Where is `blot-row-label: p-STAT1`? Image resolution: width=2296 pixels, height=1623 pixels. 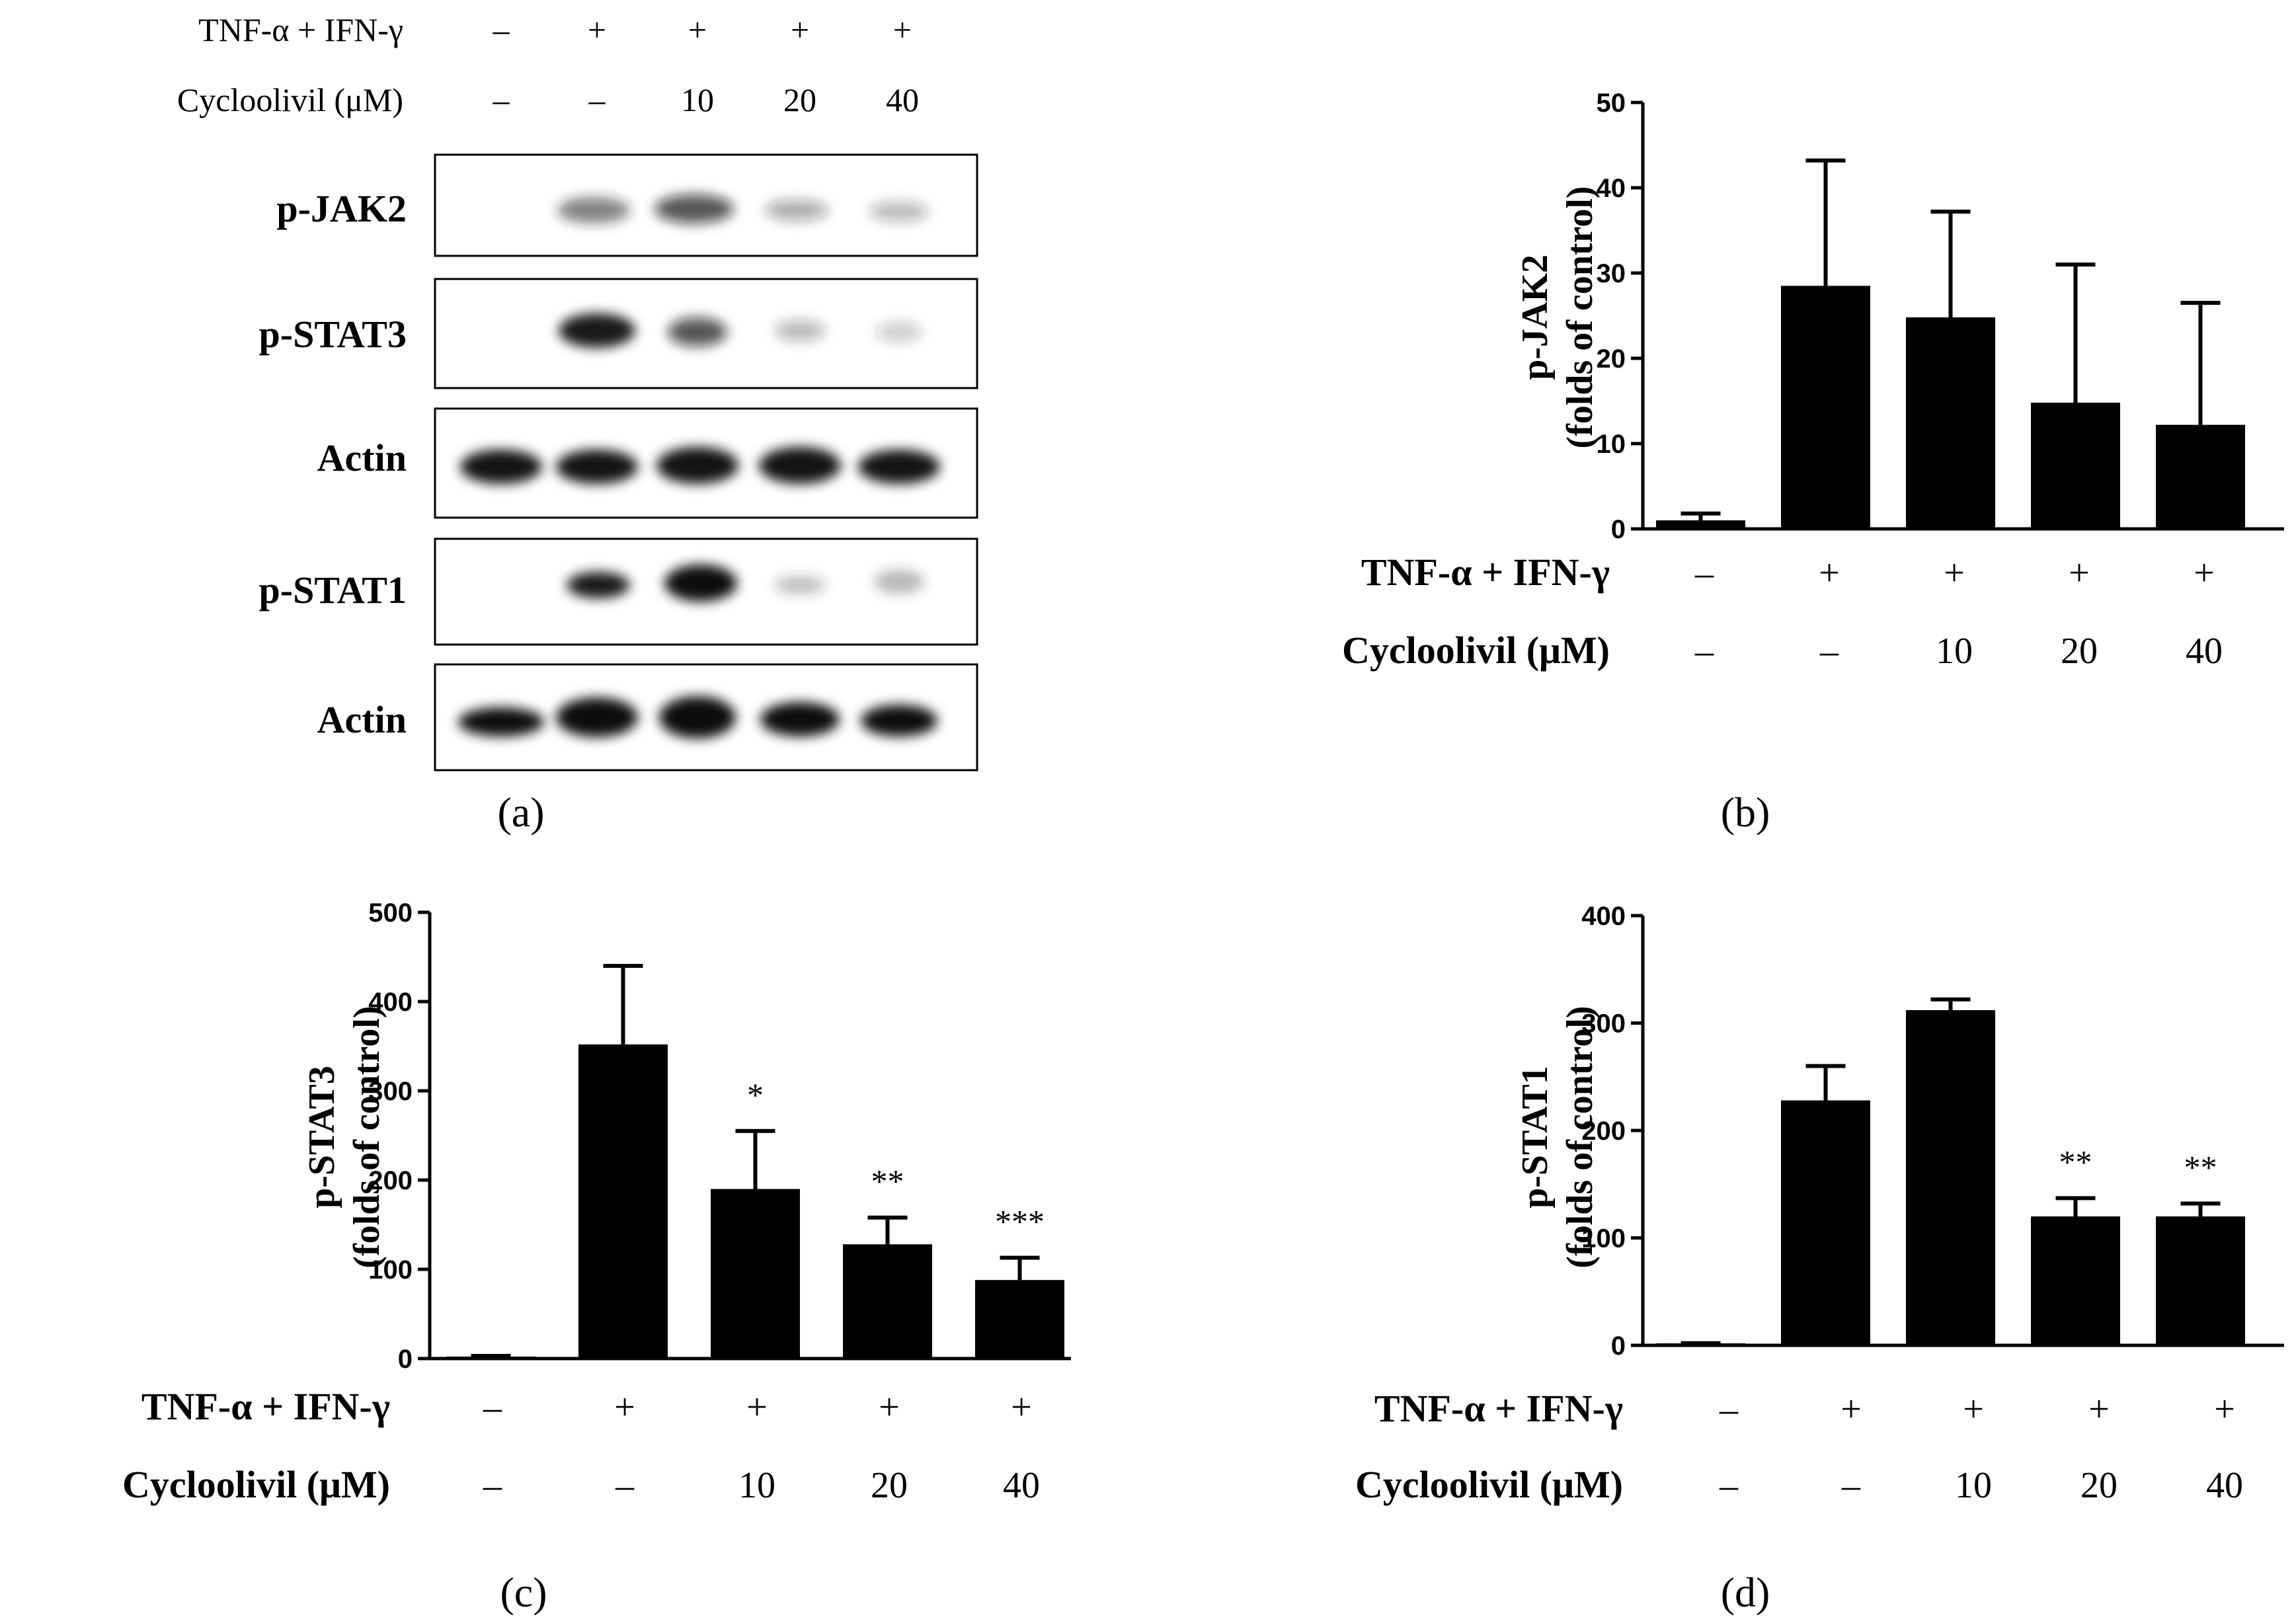
blot-row-label: p-STAT1 is located at coordinates (333, 590).